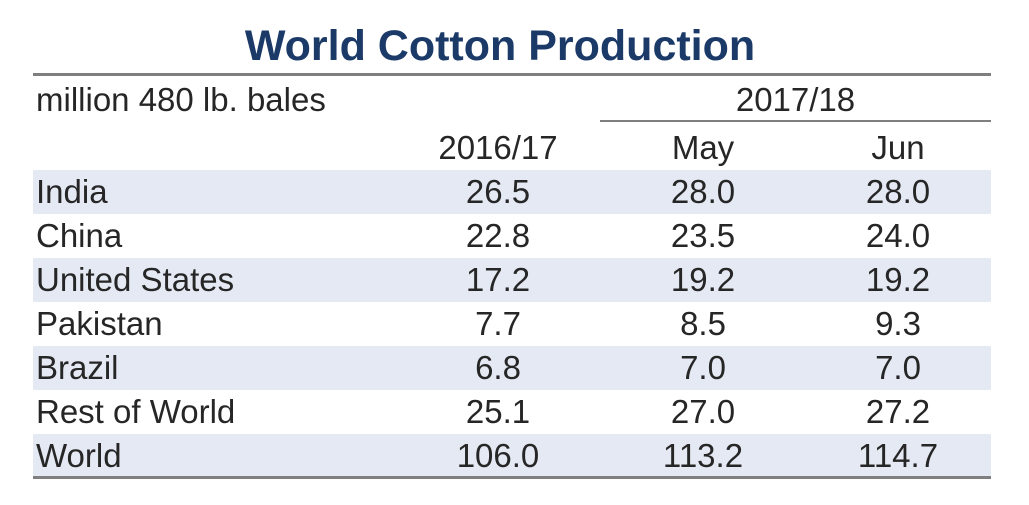  I want to click on row-label: World, so click(79, 455).